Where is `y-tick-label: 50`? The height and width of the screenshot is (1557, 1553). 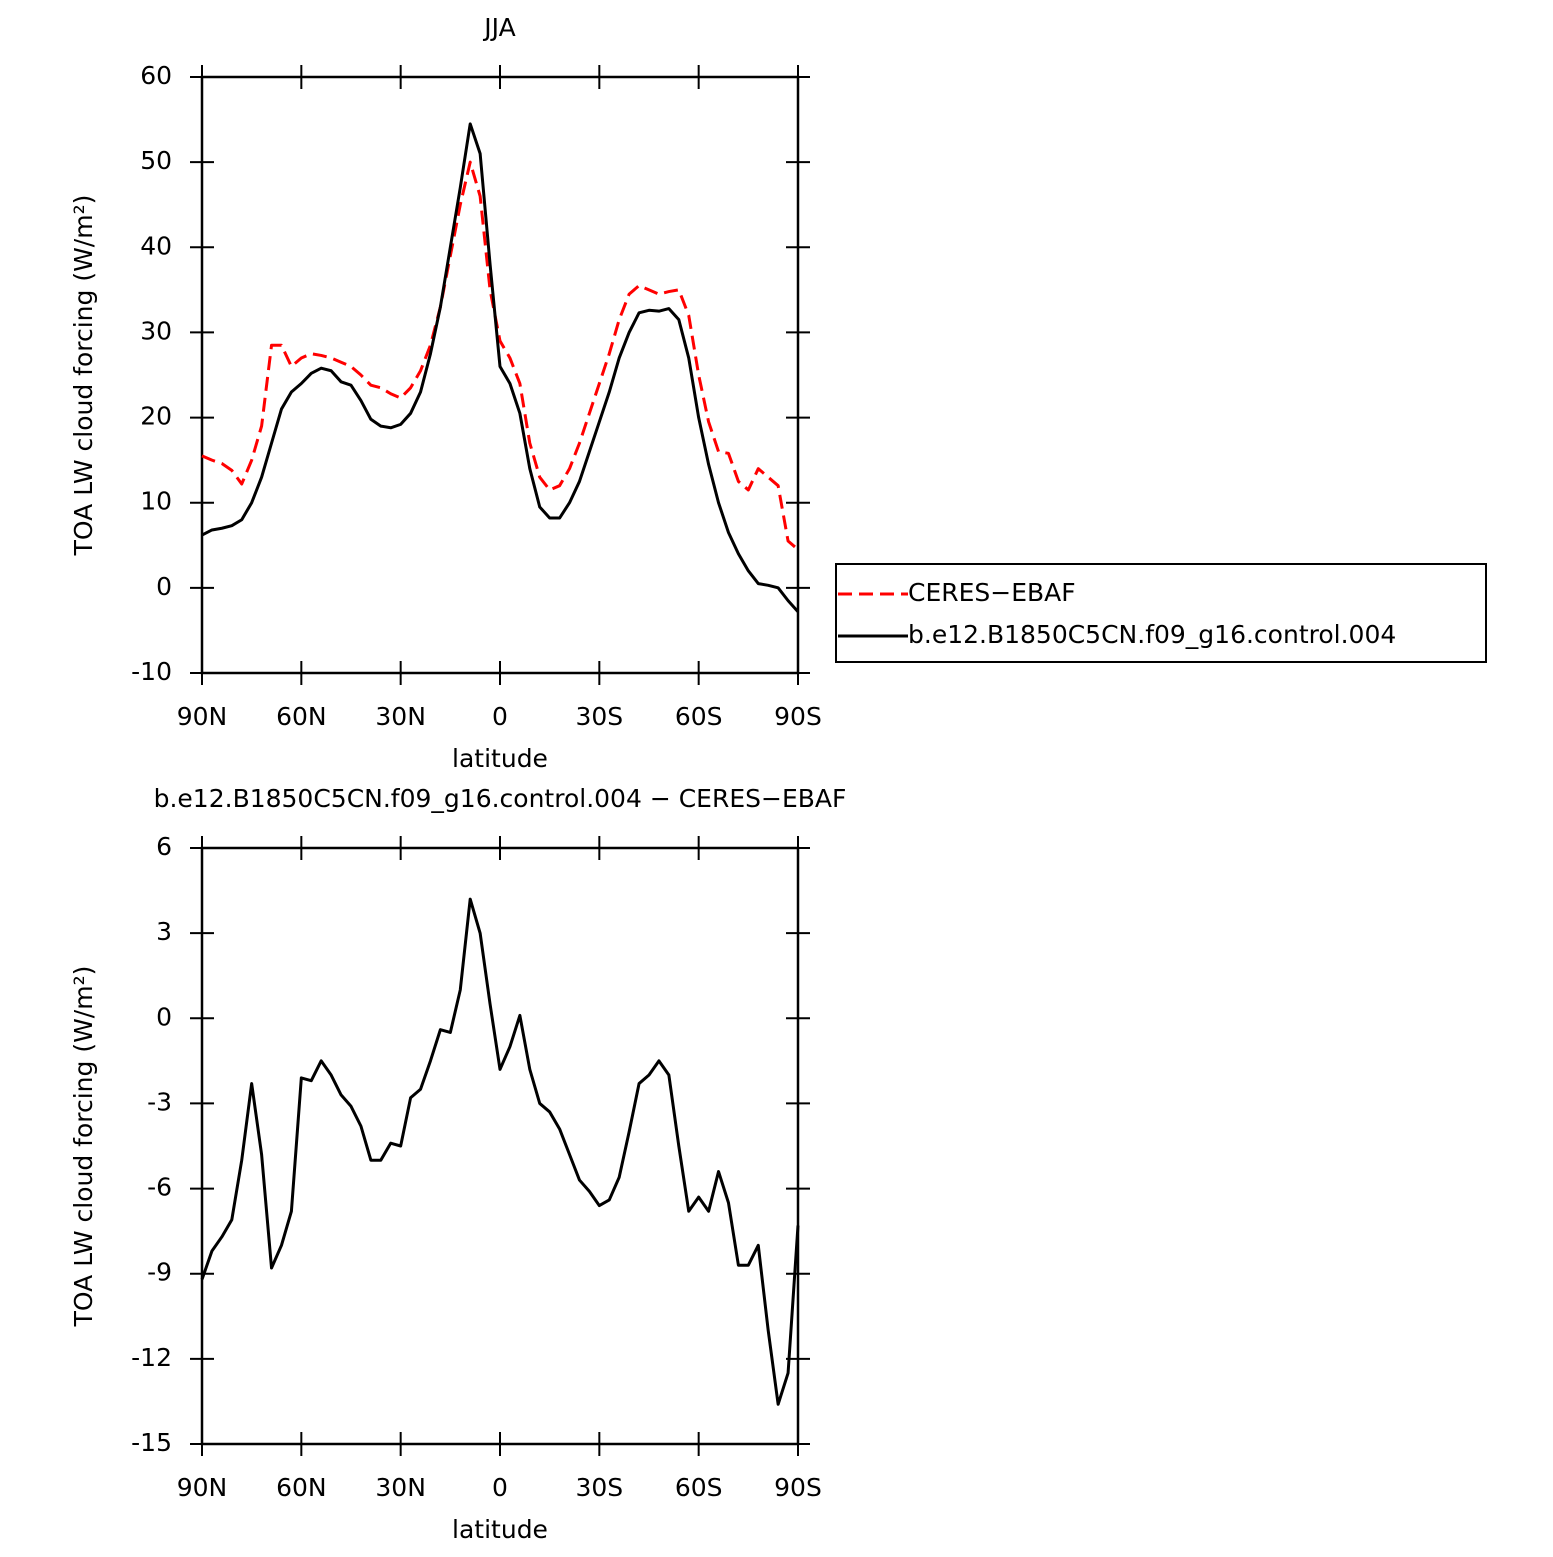
y-tick-label: 50 is located at coordinates (156, 160).